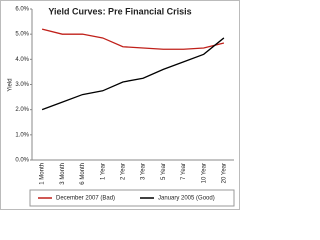 The height and width of the screenshot is (240, 320). I want to click on line-series, so click(133, 39).